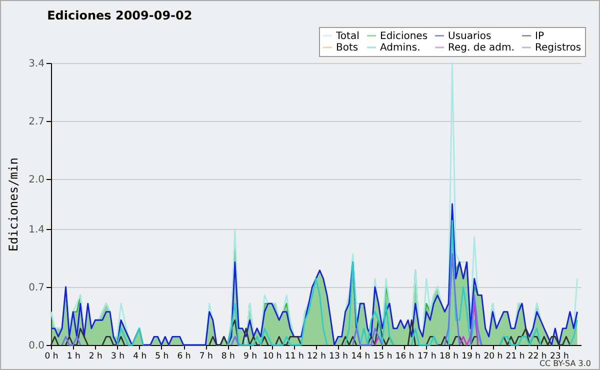  Describe the element at coordinates (36, 64) in the screenshot. I see `y-tick-label: 3.4` at that location.